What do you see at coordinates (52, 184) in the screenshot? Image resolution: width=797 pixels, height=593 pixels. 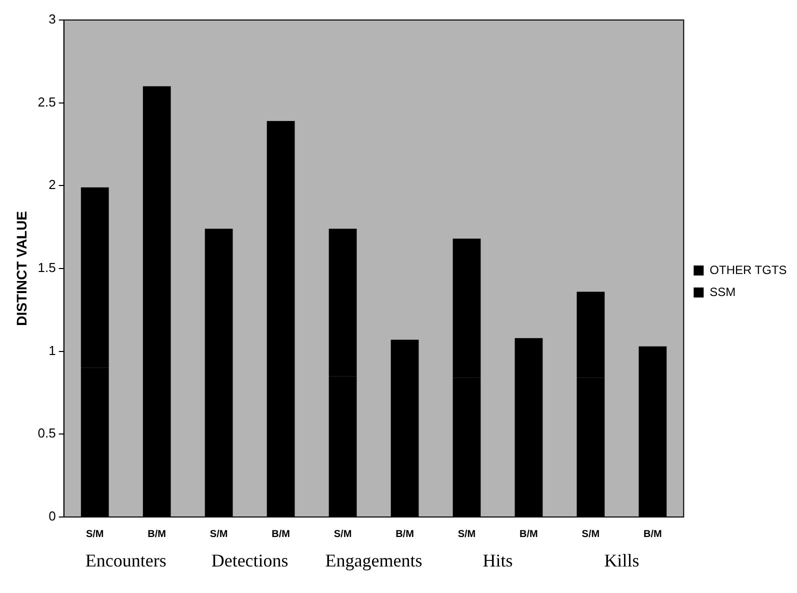 I see `y-tick-label: 2` at bounding box center [52, 184].